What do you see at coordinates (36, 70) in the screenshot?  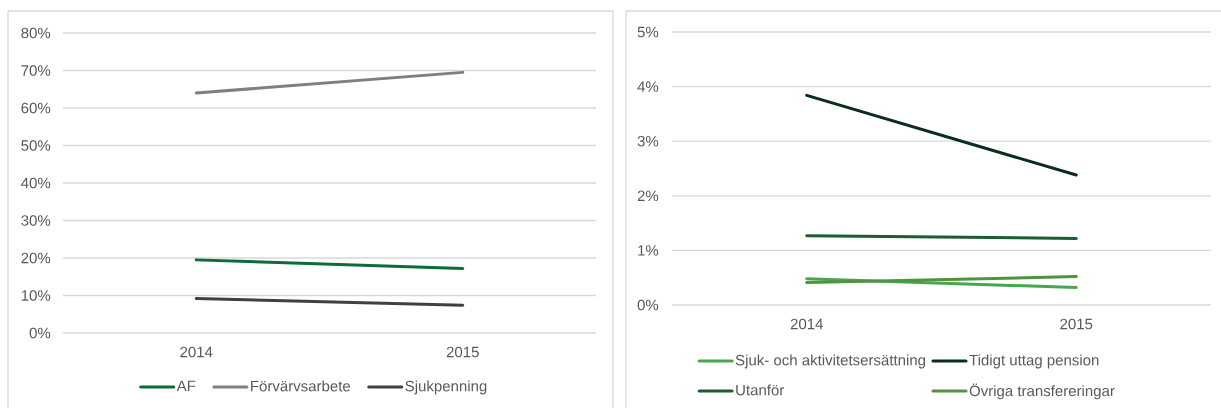 I see `y-tick-label: 70%` at bounding box center [36, 70].